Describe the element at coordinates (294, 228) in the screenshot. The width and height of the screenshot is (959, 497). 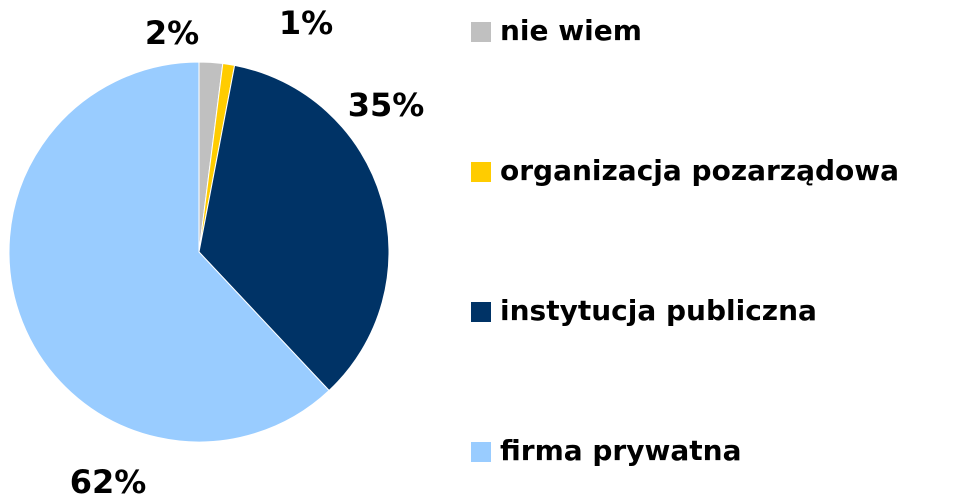
I see `pie-slice` at that location.